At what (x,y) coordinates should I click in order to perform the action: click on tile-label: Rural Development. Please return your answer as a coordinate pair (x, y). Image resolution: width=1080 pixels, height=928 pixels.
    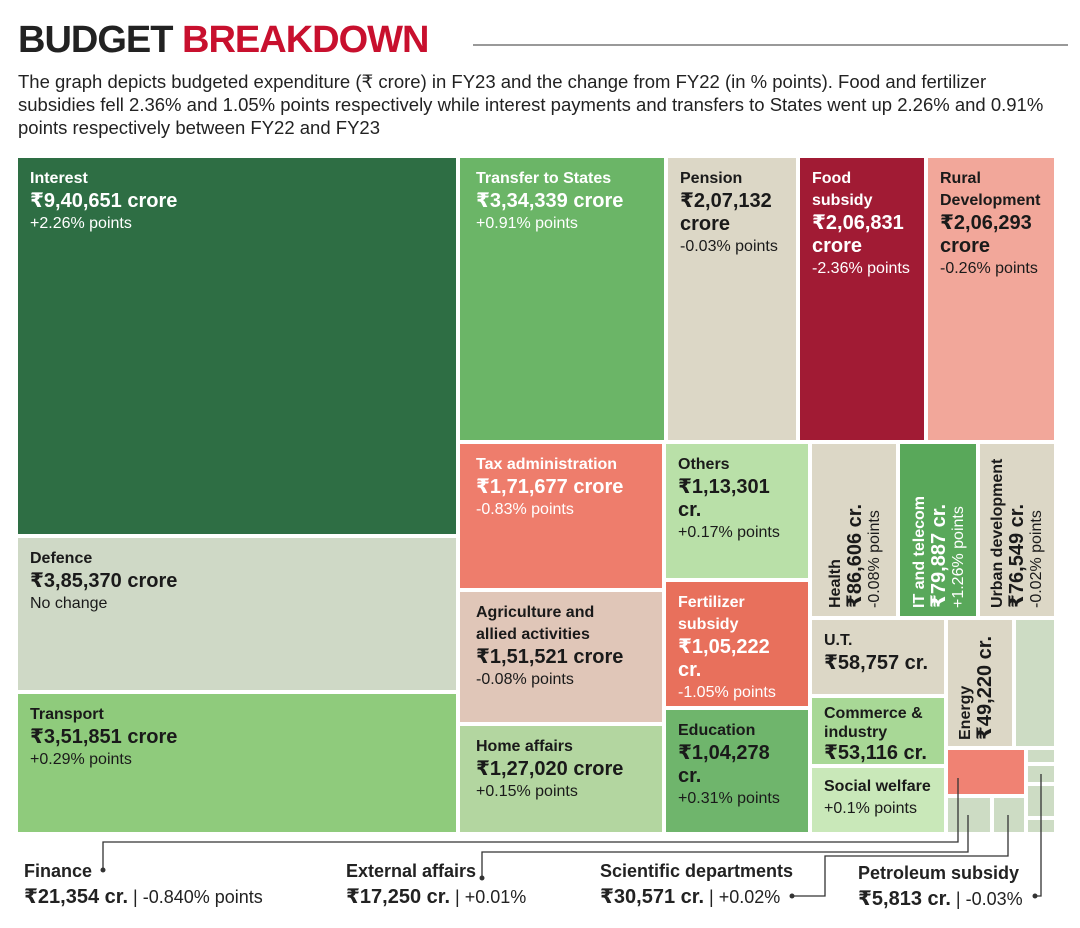
    Looking at the image, I should click on (990, 189).